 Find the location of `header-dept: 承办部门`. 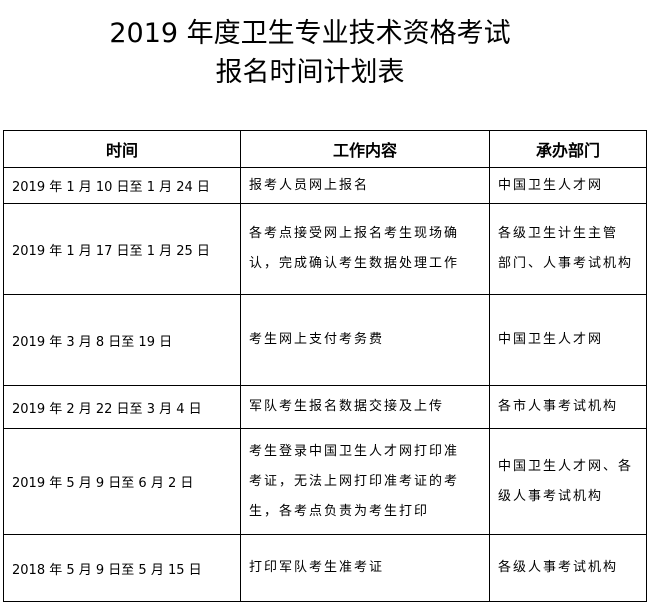

header-dept: 承办部门 is located at coordinates (568, 149).